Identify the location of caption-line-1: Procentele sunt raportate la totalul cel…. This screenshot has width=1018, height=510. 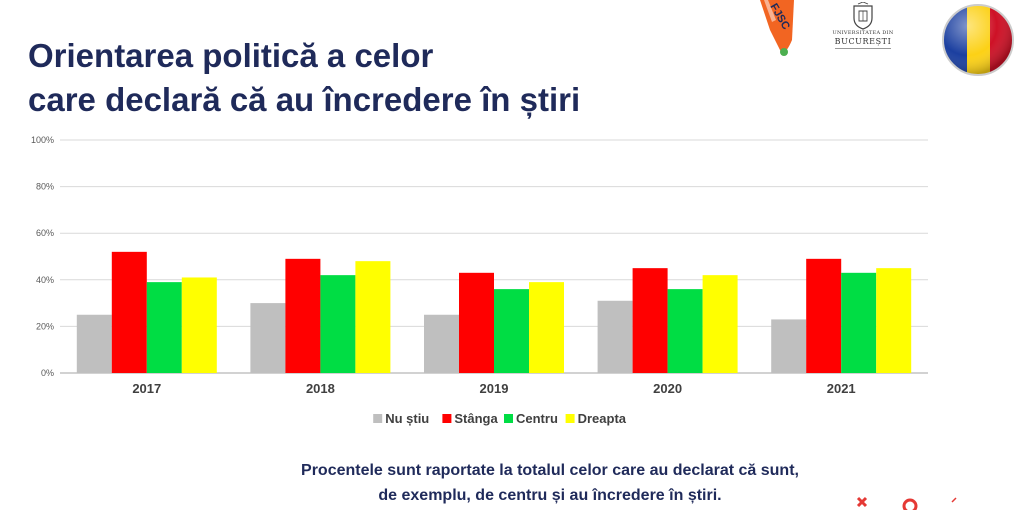
(550, 470).